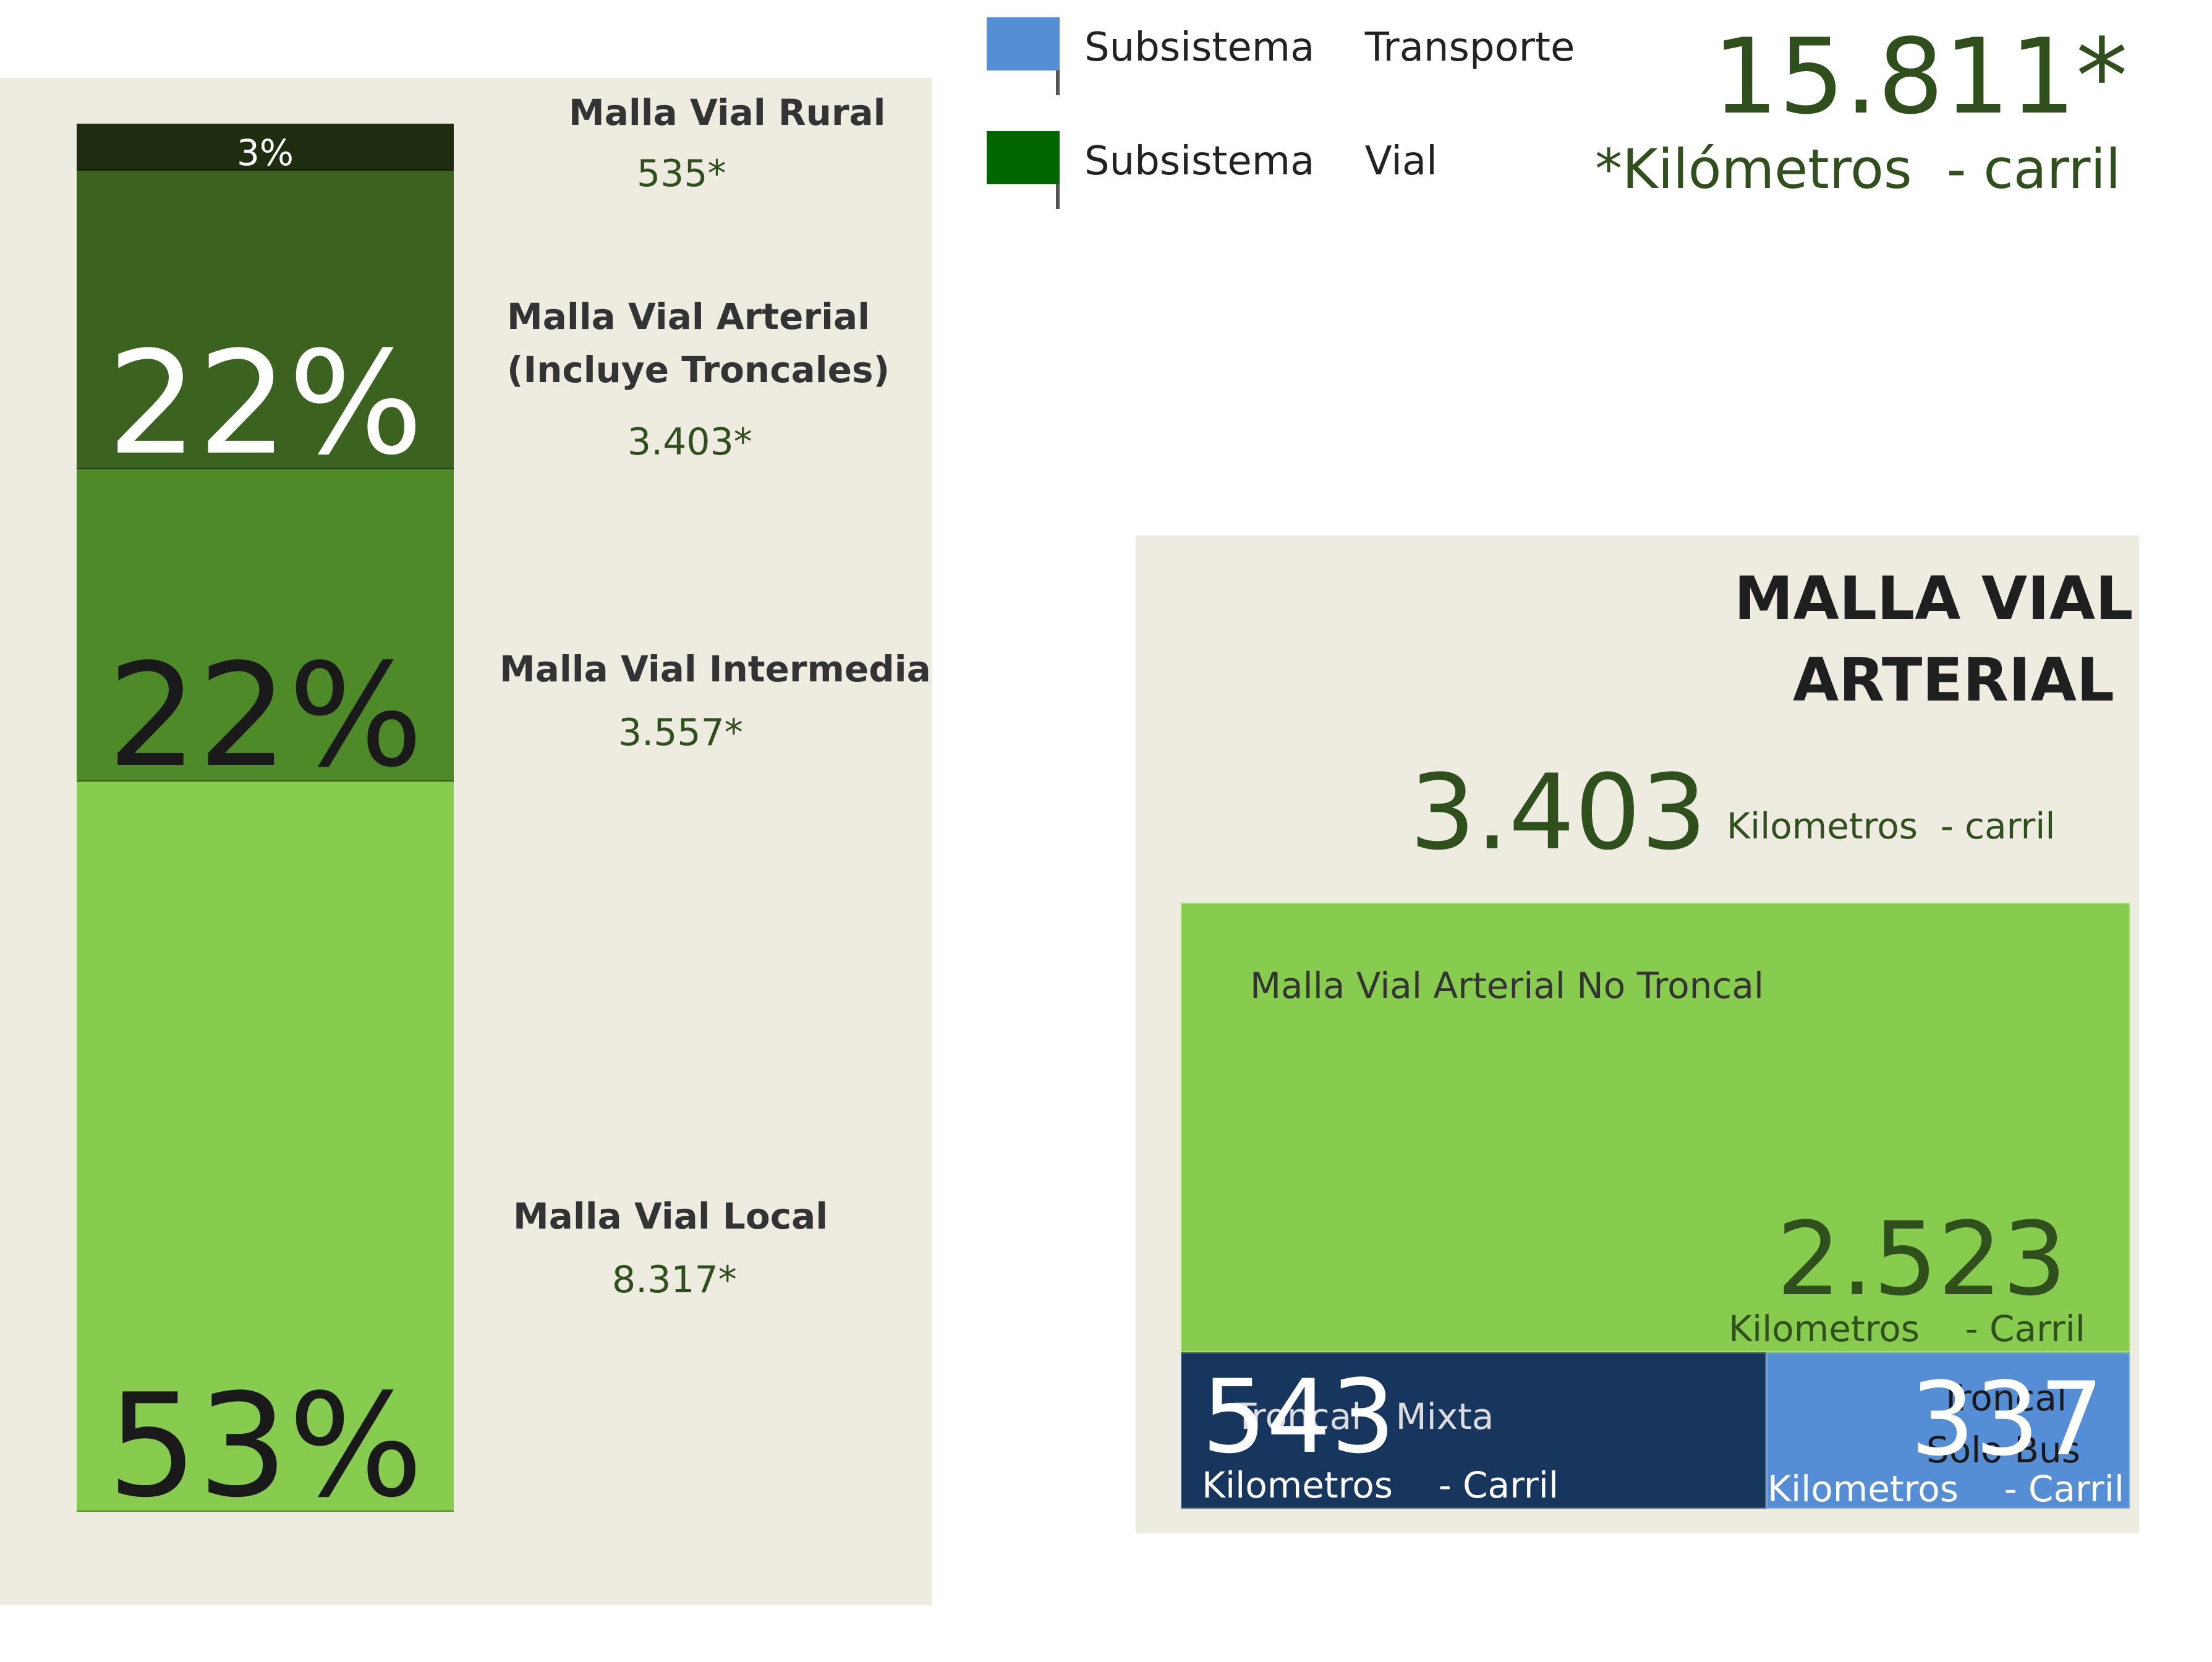 The width and height of the screenshot is (2212, 1662). I want to click on segment-percent-label: 3%, so click(265, 153).